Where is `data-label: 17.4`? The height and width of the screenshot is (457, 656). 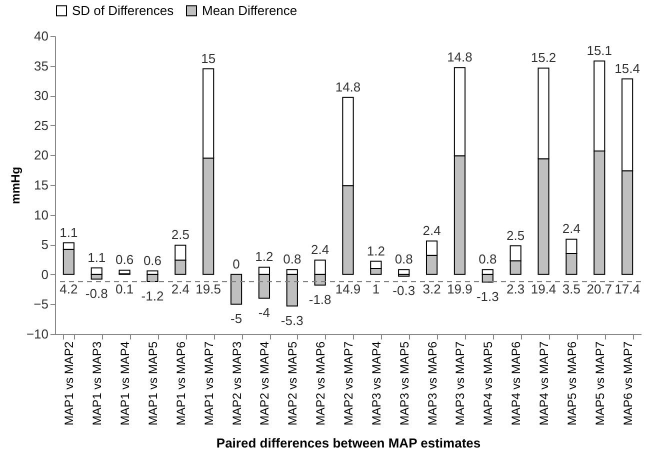 data-label: 17.4 is located at coordinates (627, 288).